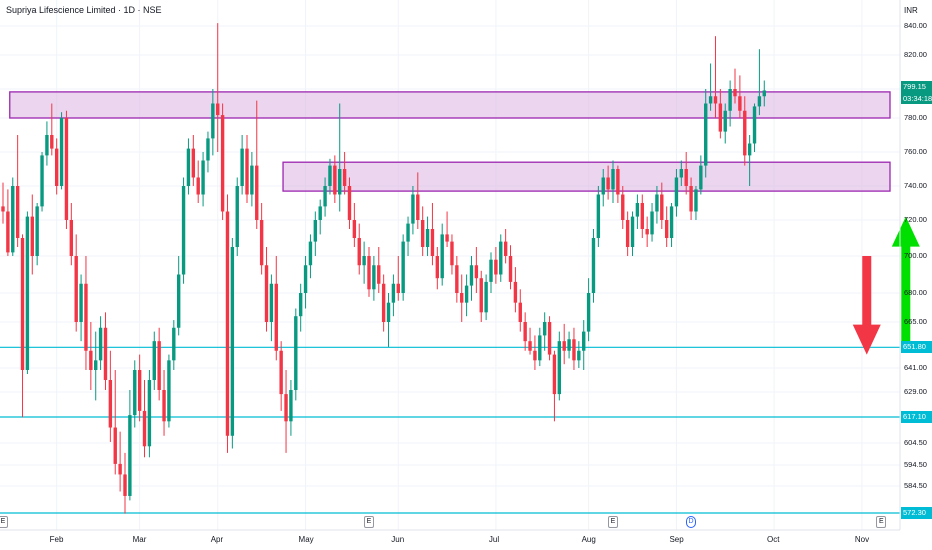 The image size is (932, 550). I want to click on price-tick-label: 665.00, so click(915, 321).